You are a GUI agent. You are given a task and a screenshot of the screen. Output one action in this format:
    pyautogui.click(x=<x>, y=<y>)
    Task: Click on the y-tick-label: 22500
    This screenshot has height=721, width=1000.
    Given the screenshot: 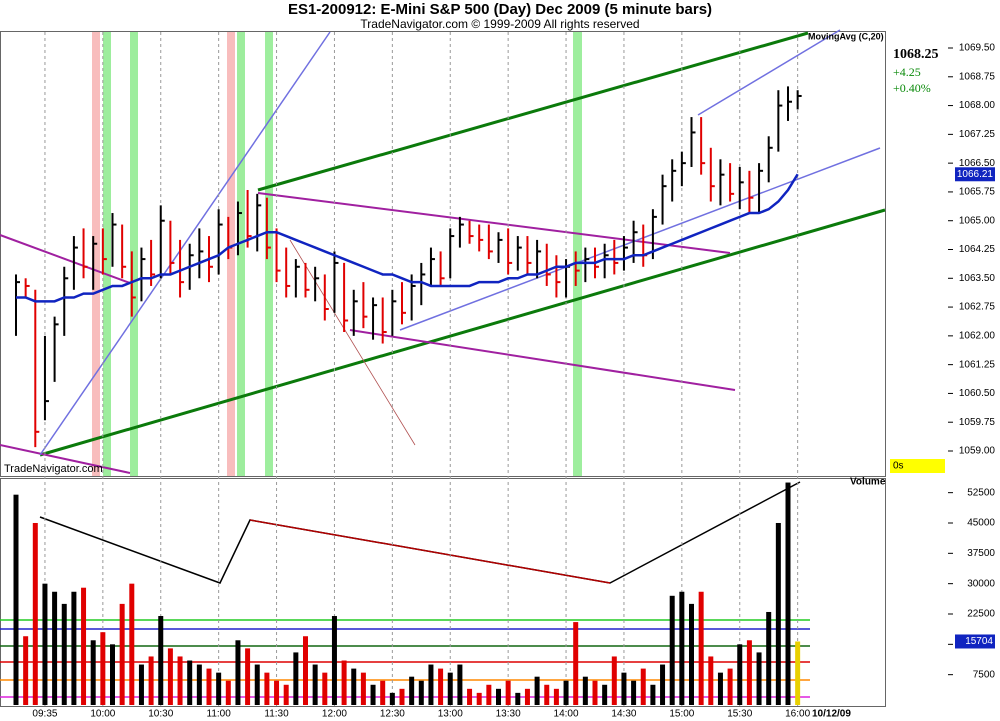 What is the action you would take?
    pyautogui.click(x=981, y=614)
    